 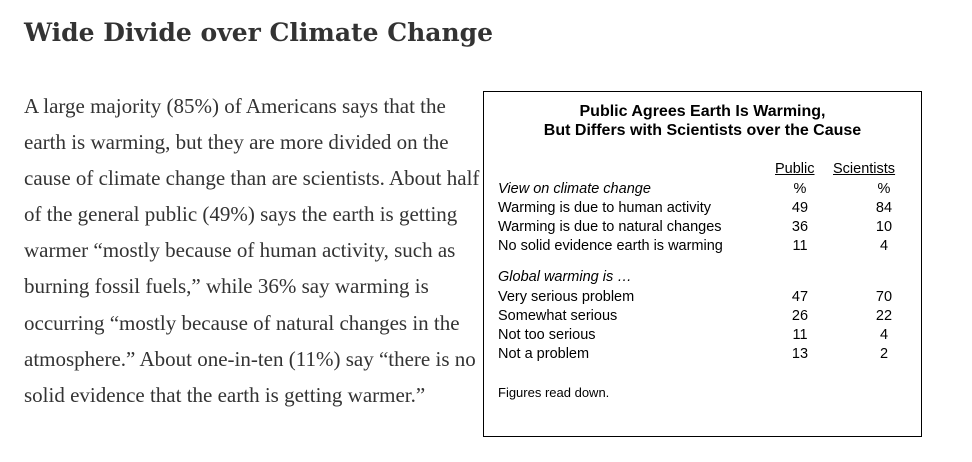 What do you see at coordinates (605, 208) in the screenshot?
I see `row-label: Warming is due to human activity` at bounding box center [605, 208].